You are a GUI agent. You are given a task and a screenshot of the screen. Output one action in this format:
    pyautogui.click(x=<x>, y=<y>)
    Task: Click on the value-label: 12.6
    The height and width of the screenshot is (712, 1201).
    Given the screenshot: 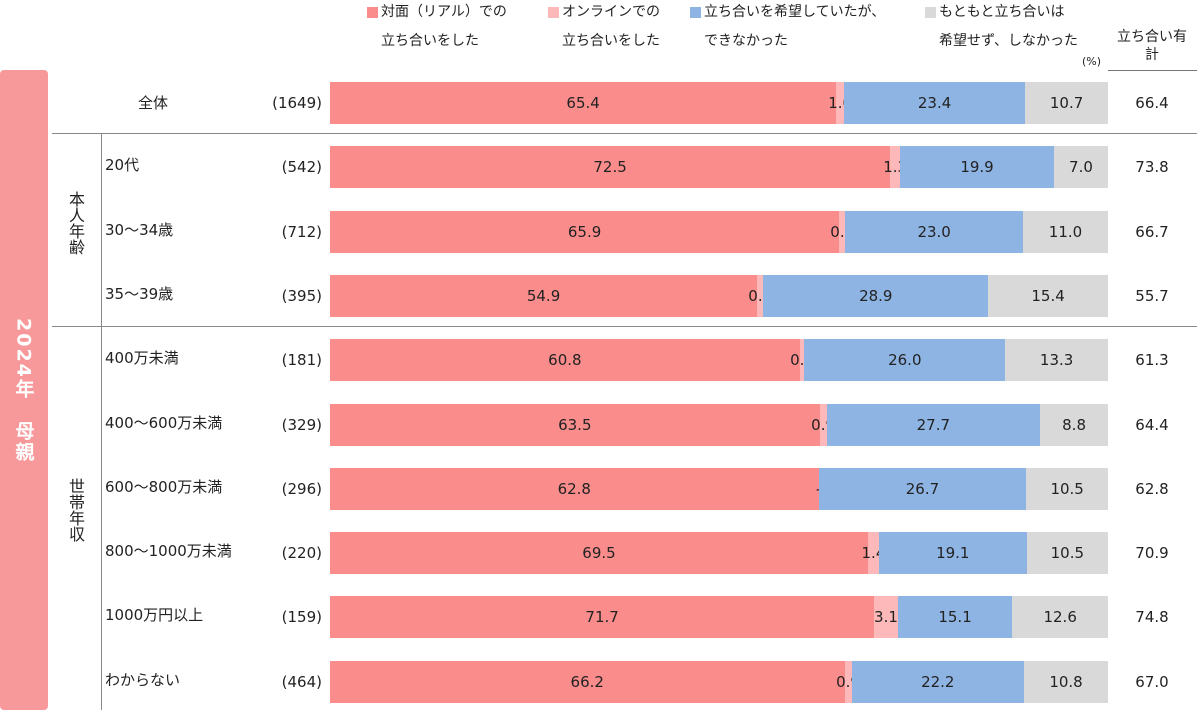 What is the action you would take?
    pyautogui.click(x=1060, y=617)
    